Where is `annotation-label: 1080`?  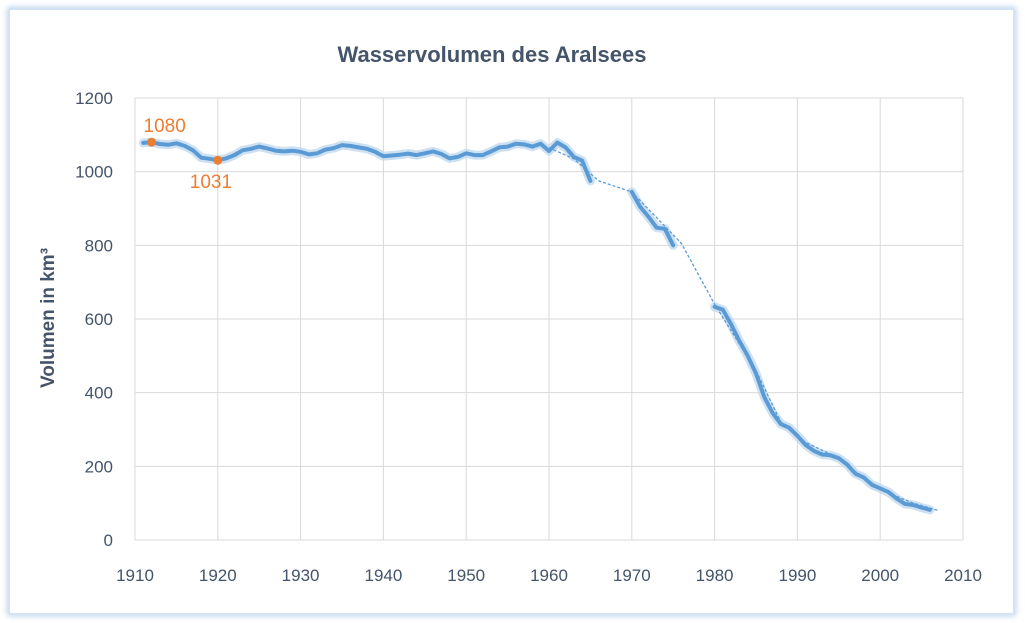 annotation-label: 1080 is located at coordinates (165, 126).